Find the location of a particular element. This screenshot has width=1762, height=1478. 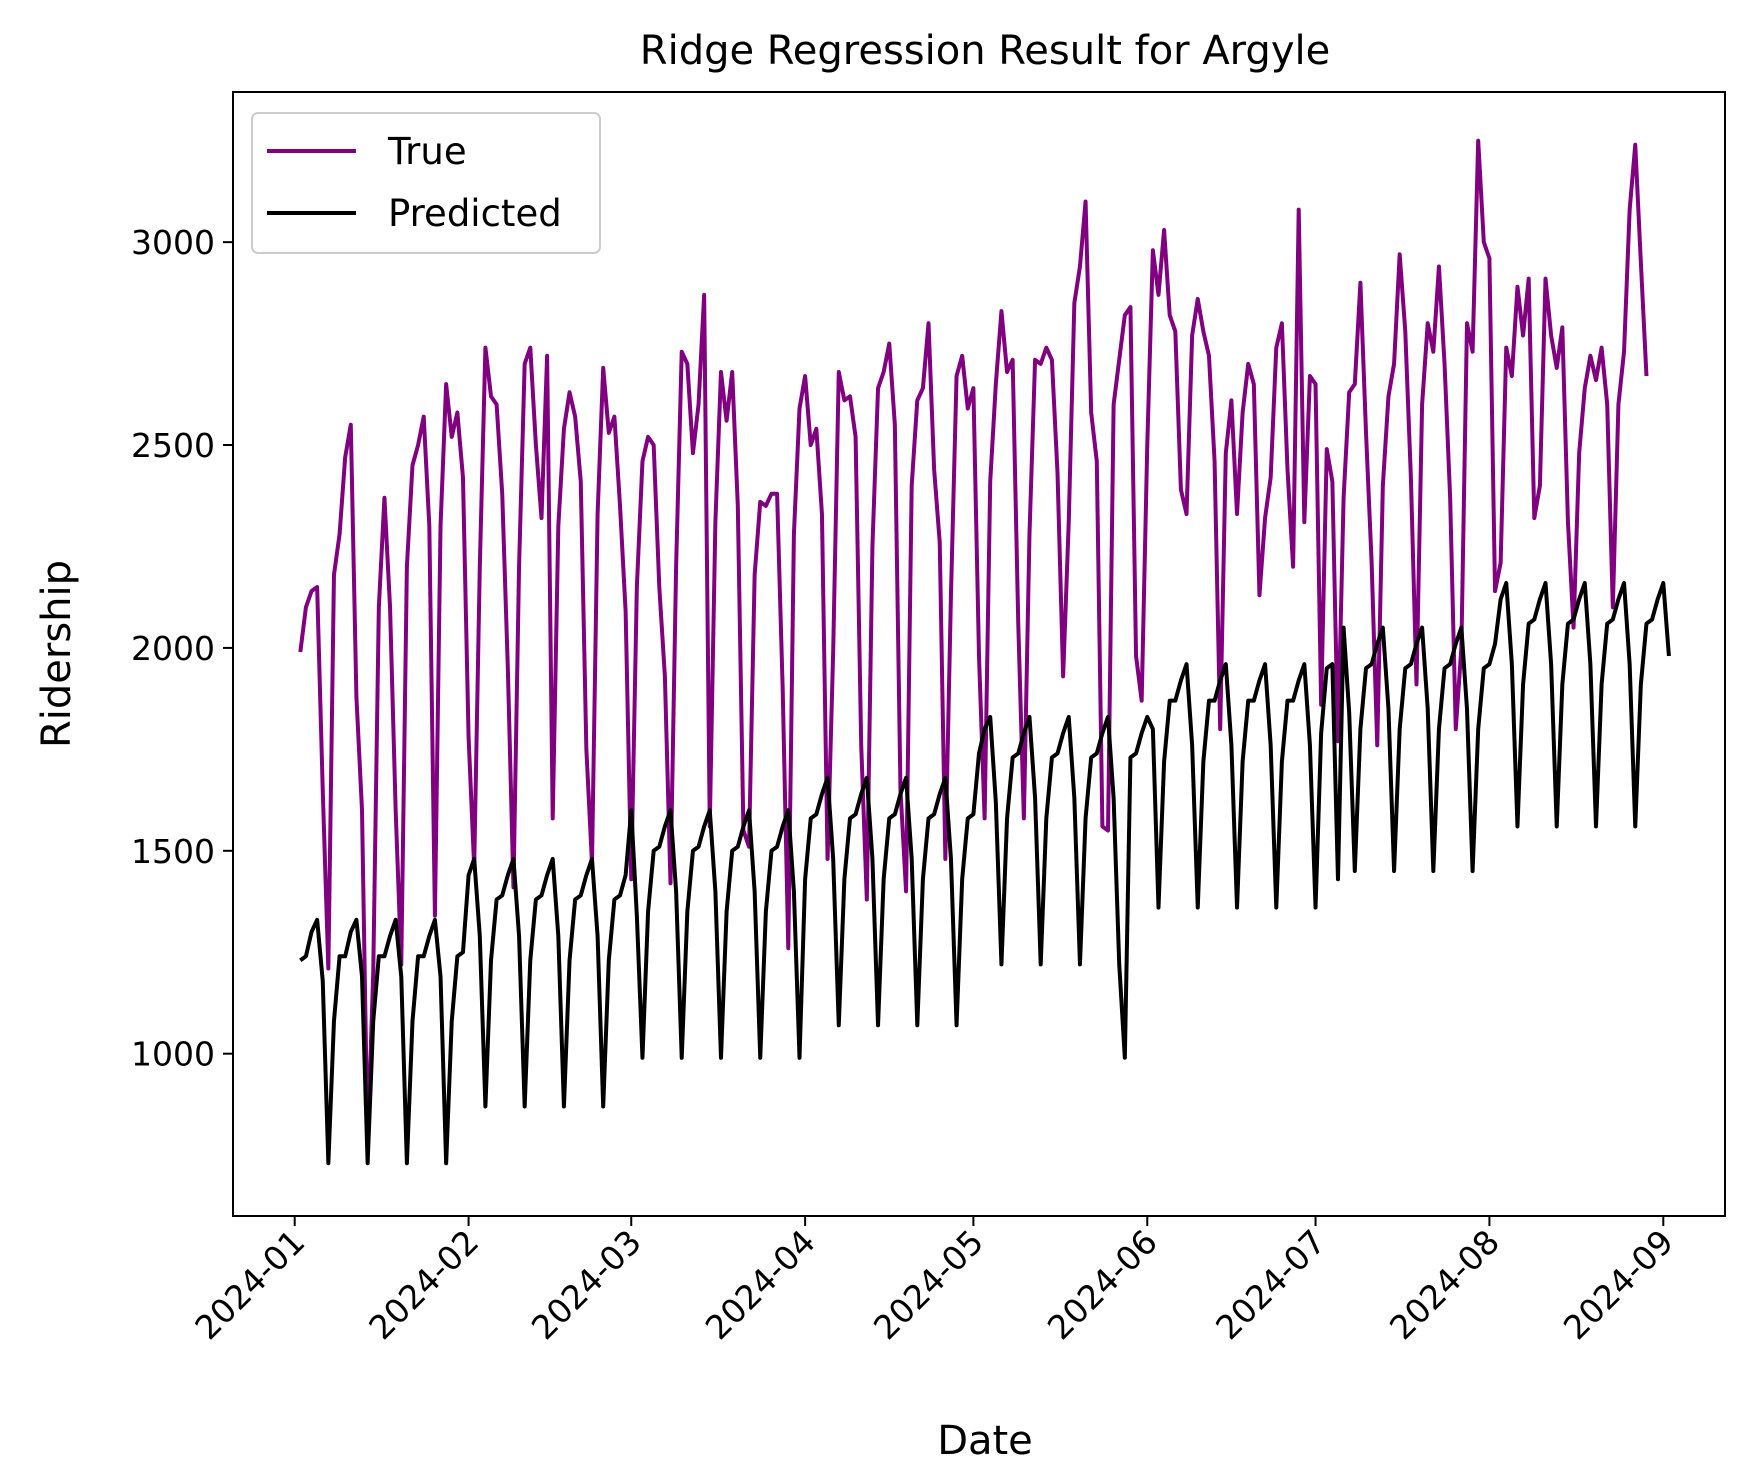

y-tick-label: 3000 is located at coordinates (173, 242).